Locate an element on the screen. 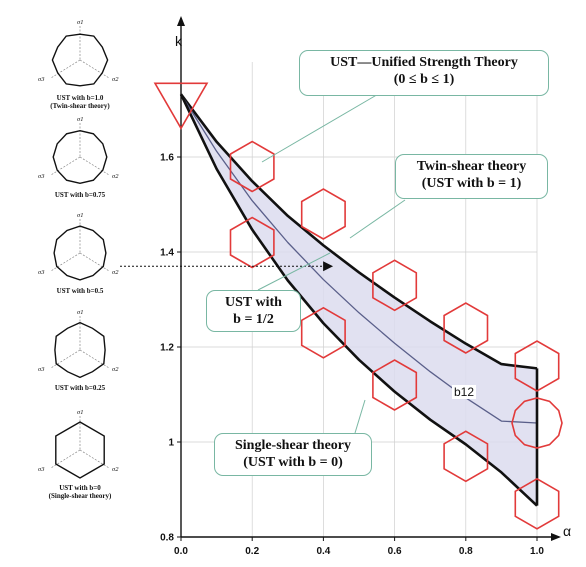 The width and height of the screenshot is (586, 567). twin-shear-line-2: (UST with b = 1) is located at coordinates (471, 183).